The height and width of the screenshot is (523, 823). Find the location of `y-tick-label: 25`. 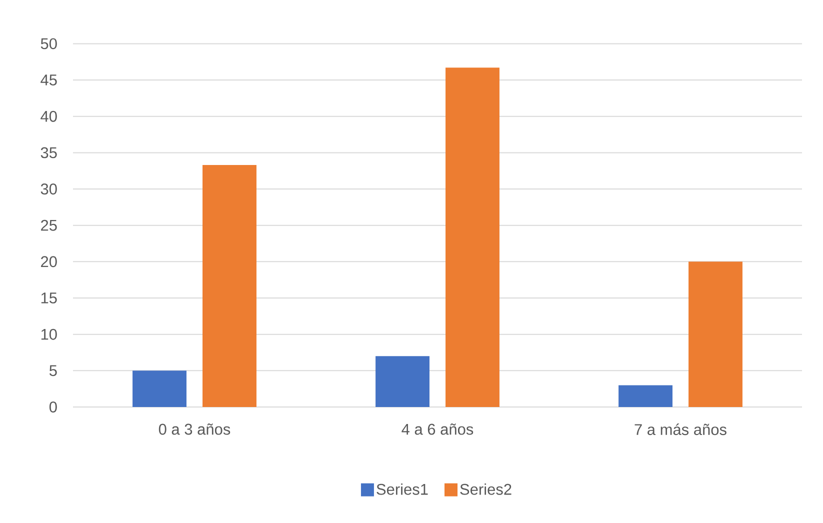

y-tick-label: 25 is located at coordinates (49, 225).